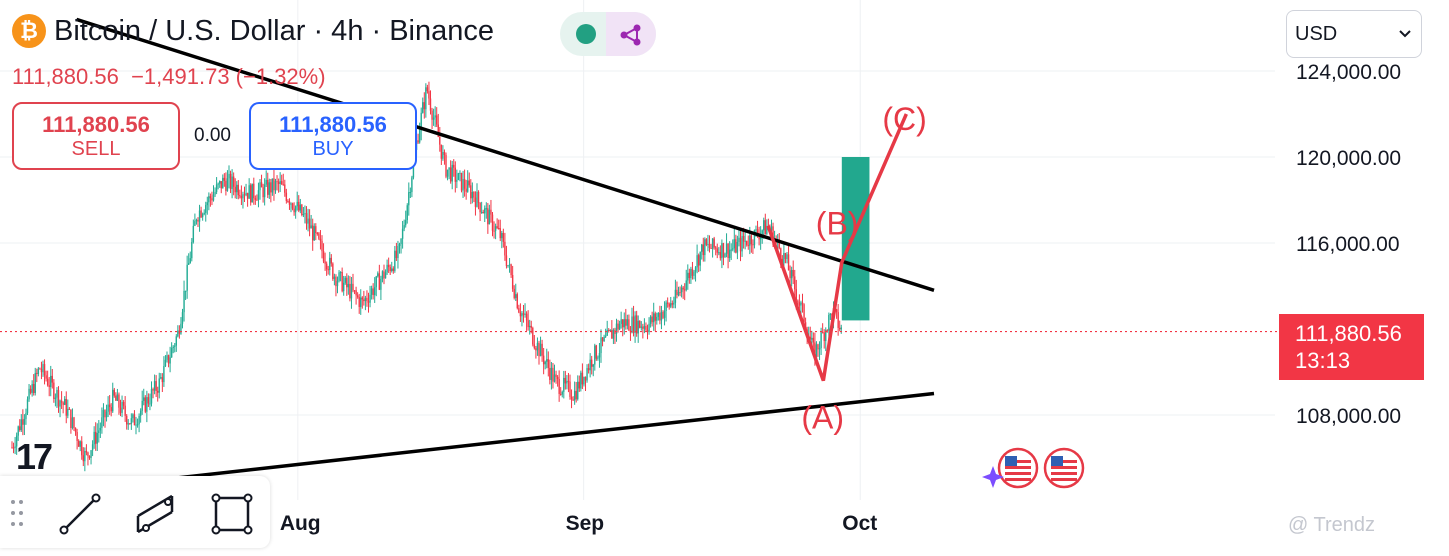  What do you see at coordinates (232, 514) in the screenshot?
I see `rectangle-tool-icon` at bounding box center [232, 514].